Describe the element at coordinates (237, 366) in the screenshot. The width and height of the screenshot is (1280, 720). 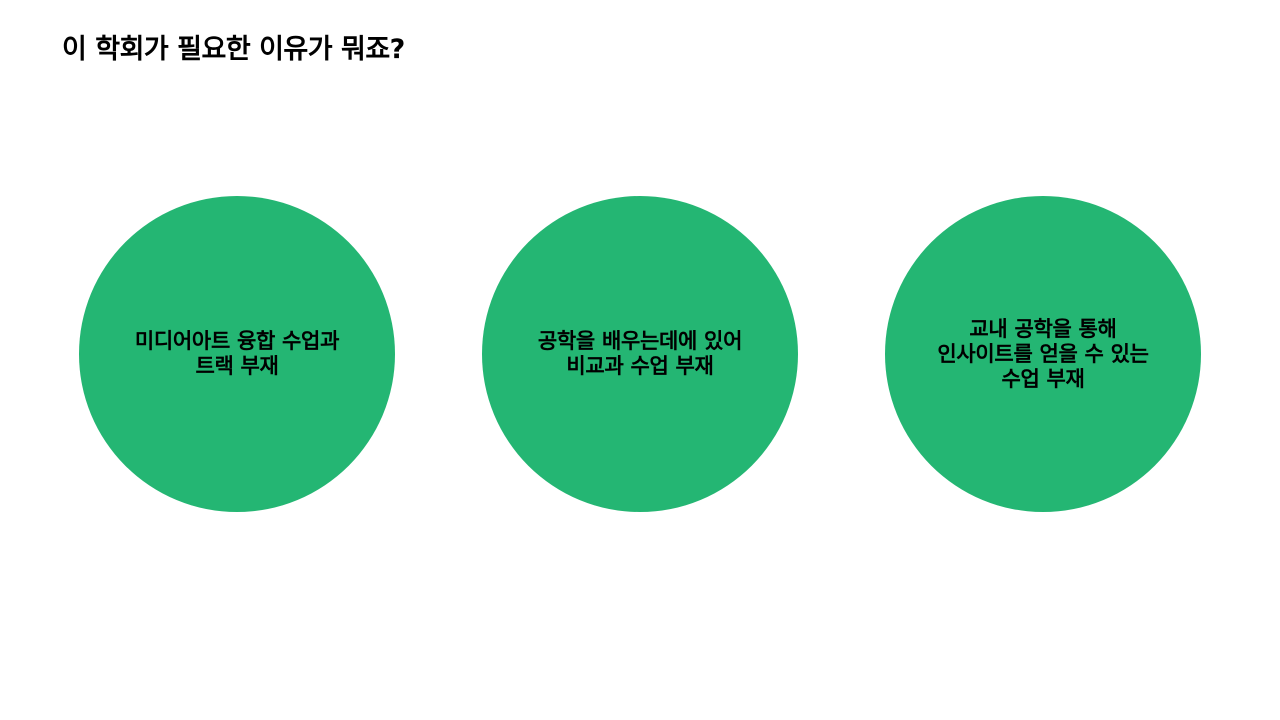
I see `reason-1-line-2: 트랙 부재` at that location.